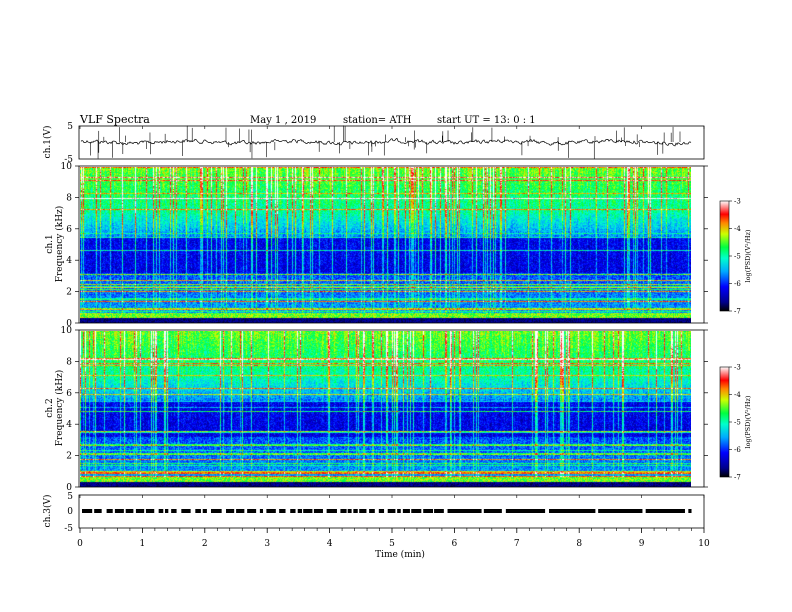 This screenshot has height=612, width=792. What do you see at coordinates (724, 422) in the screenshot?
I see `ch2-colorbar-gradient` at bounding box center [724, 422].